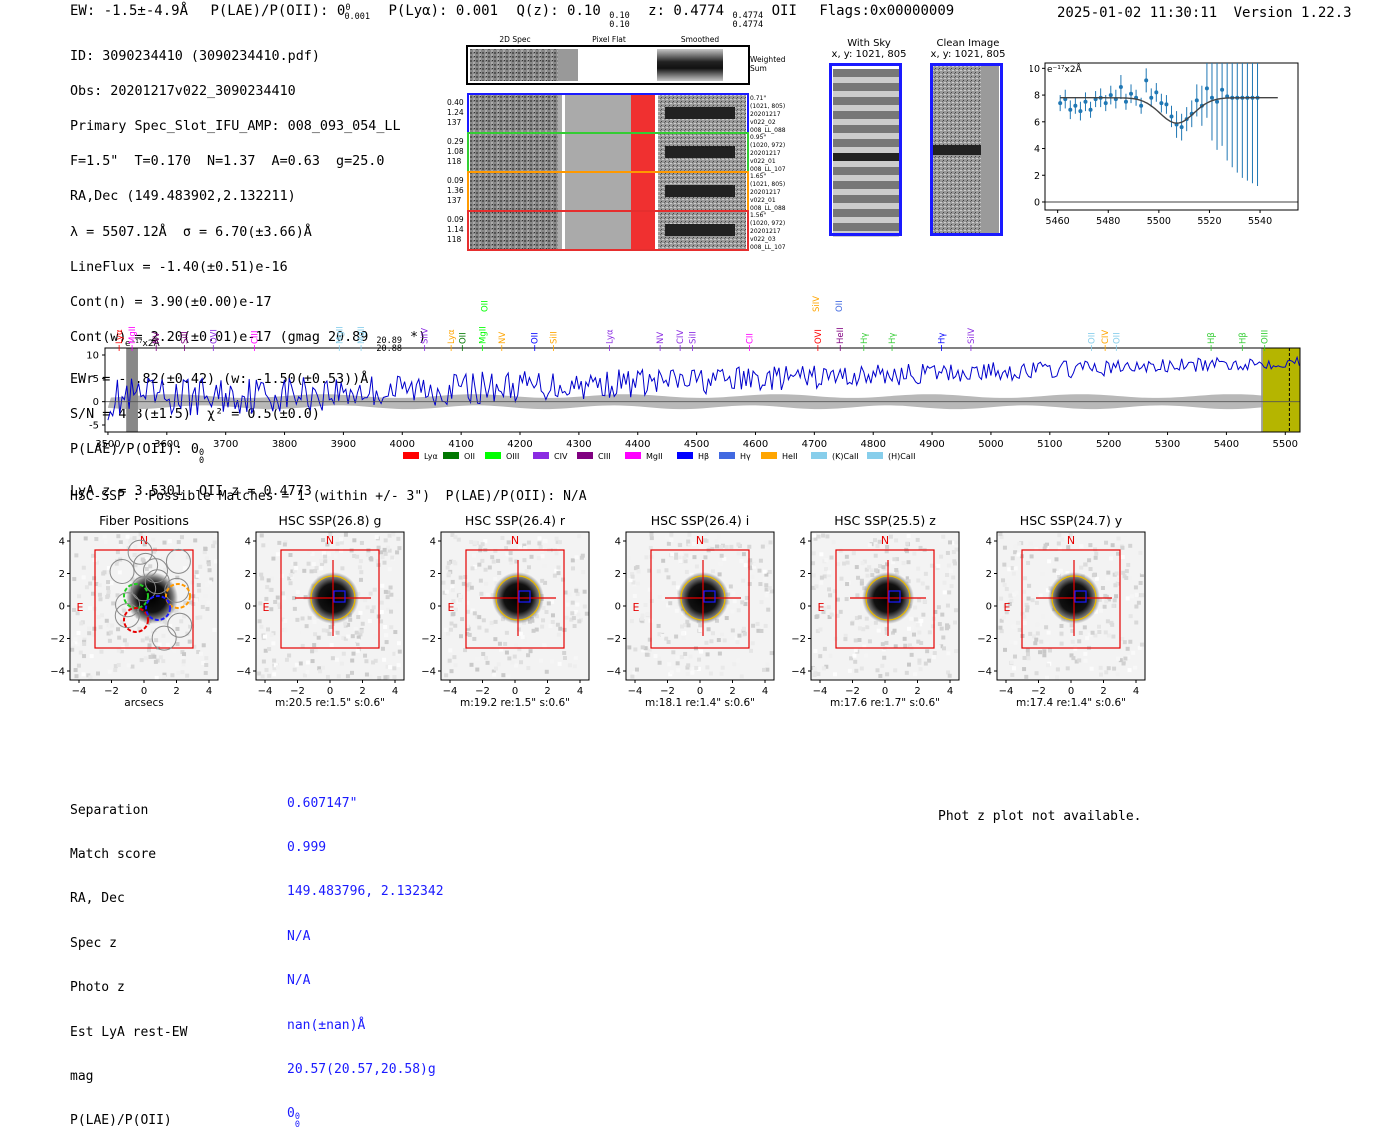 Image resolution: width=1400 pixels, height=1144 pixels. What do you see at coordinates (1049, 444) in the screenshot?
I see `spec-xtick-label: 5100` at bounding box center [1049, 444].